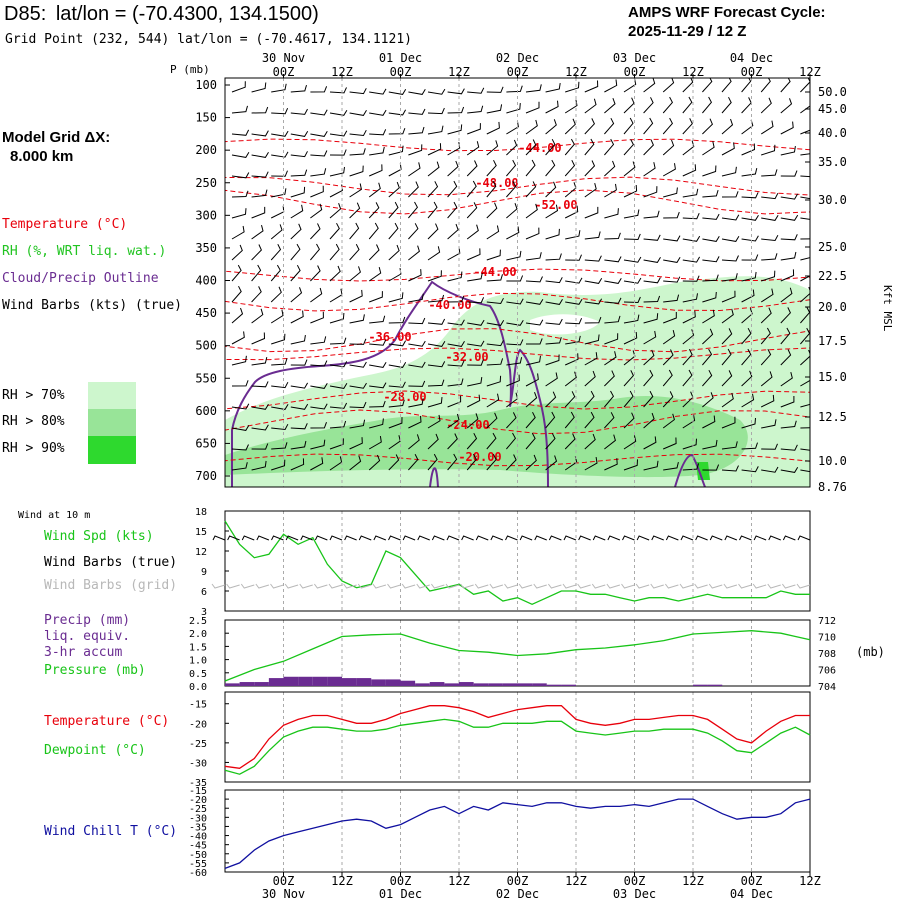 This screenshot has width=900, height=900. What do you see at coordinates (206, 313) in the screenshot?
I see `pressure-tick: 450` at bounding box center [206, 313].